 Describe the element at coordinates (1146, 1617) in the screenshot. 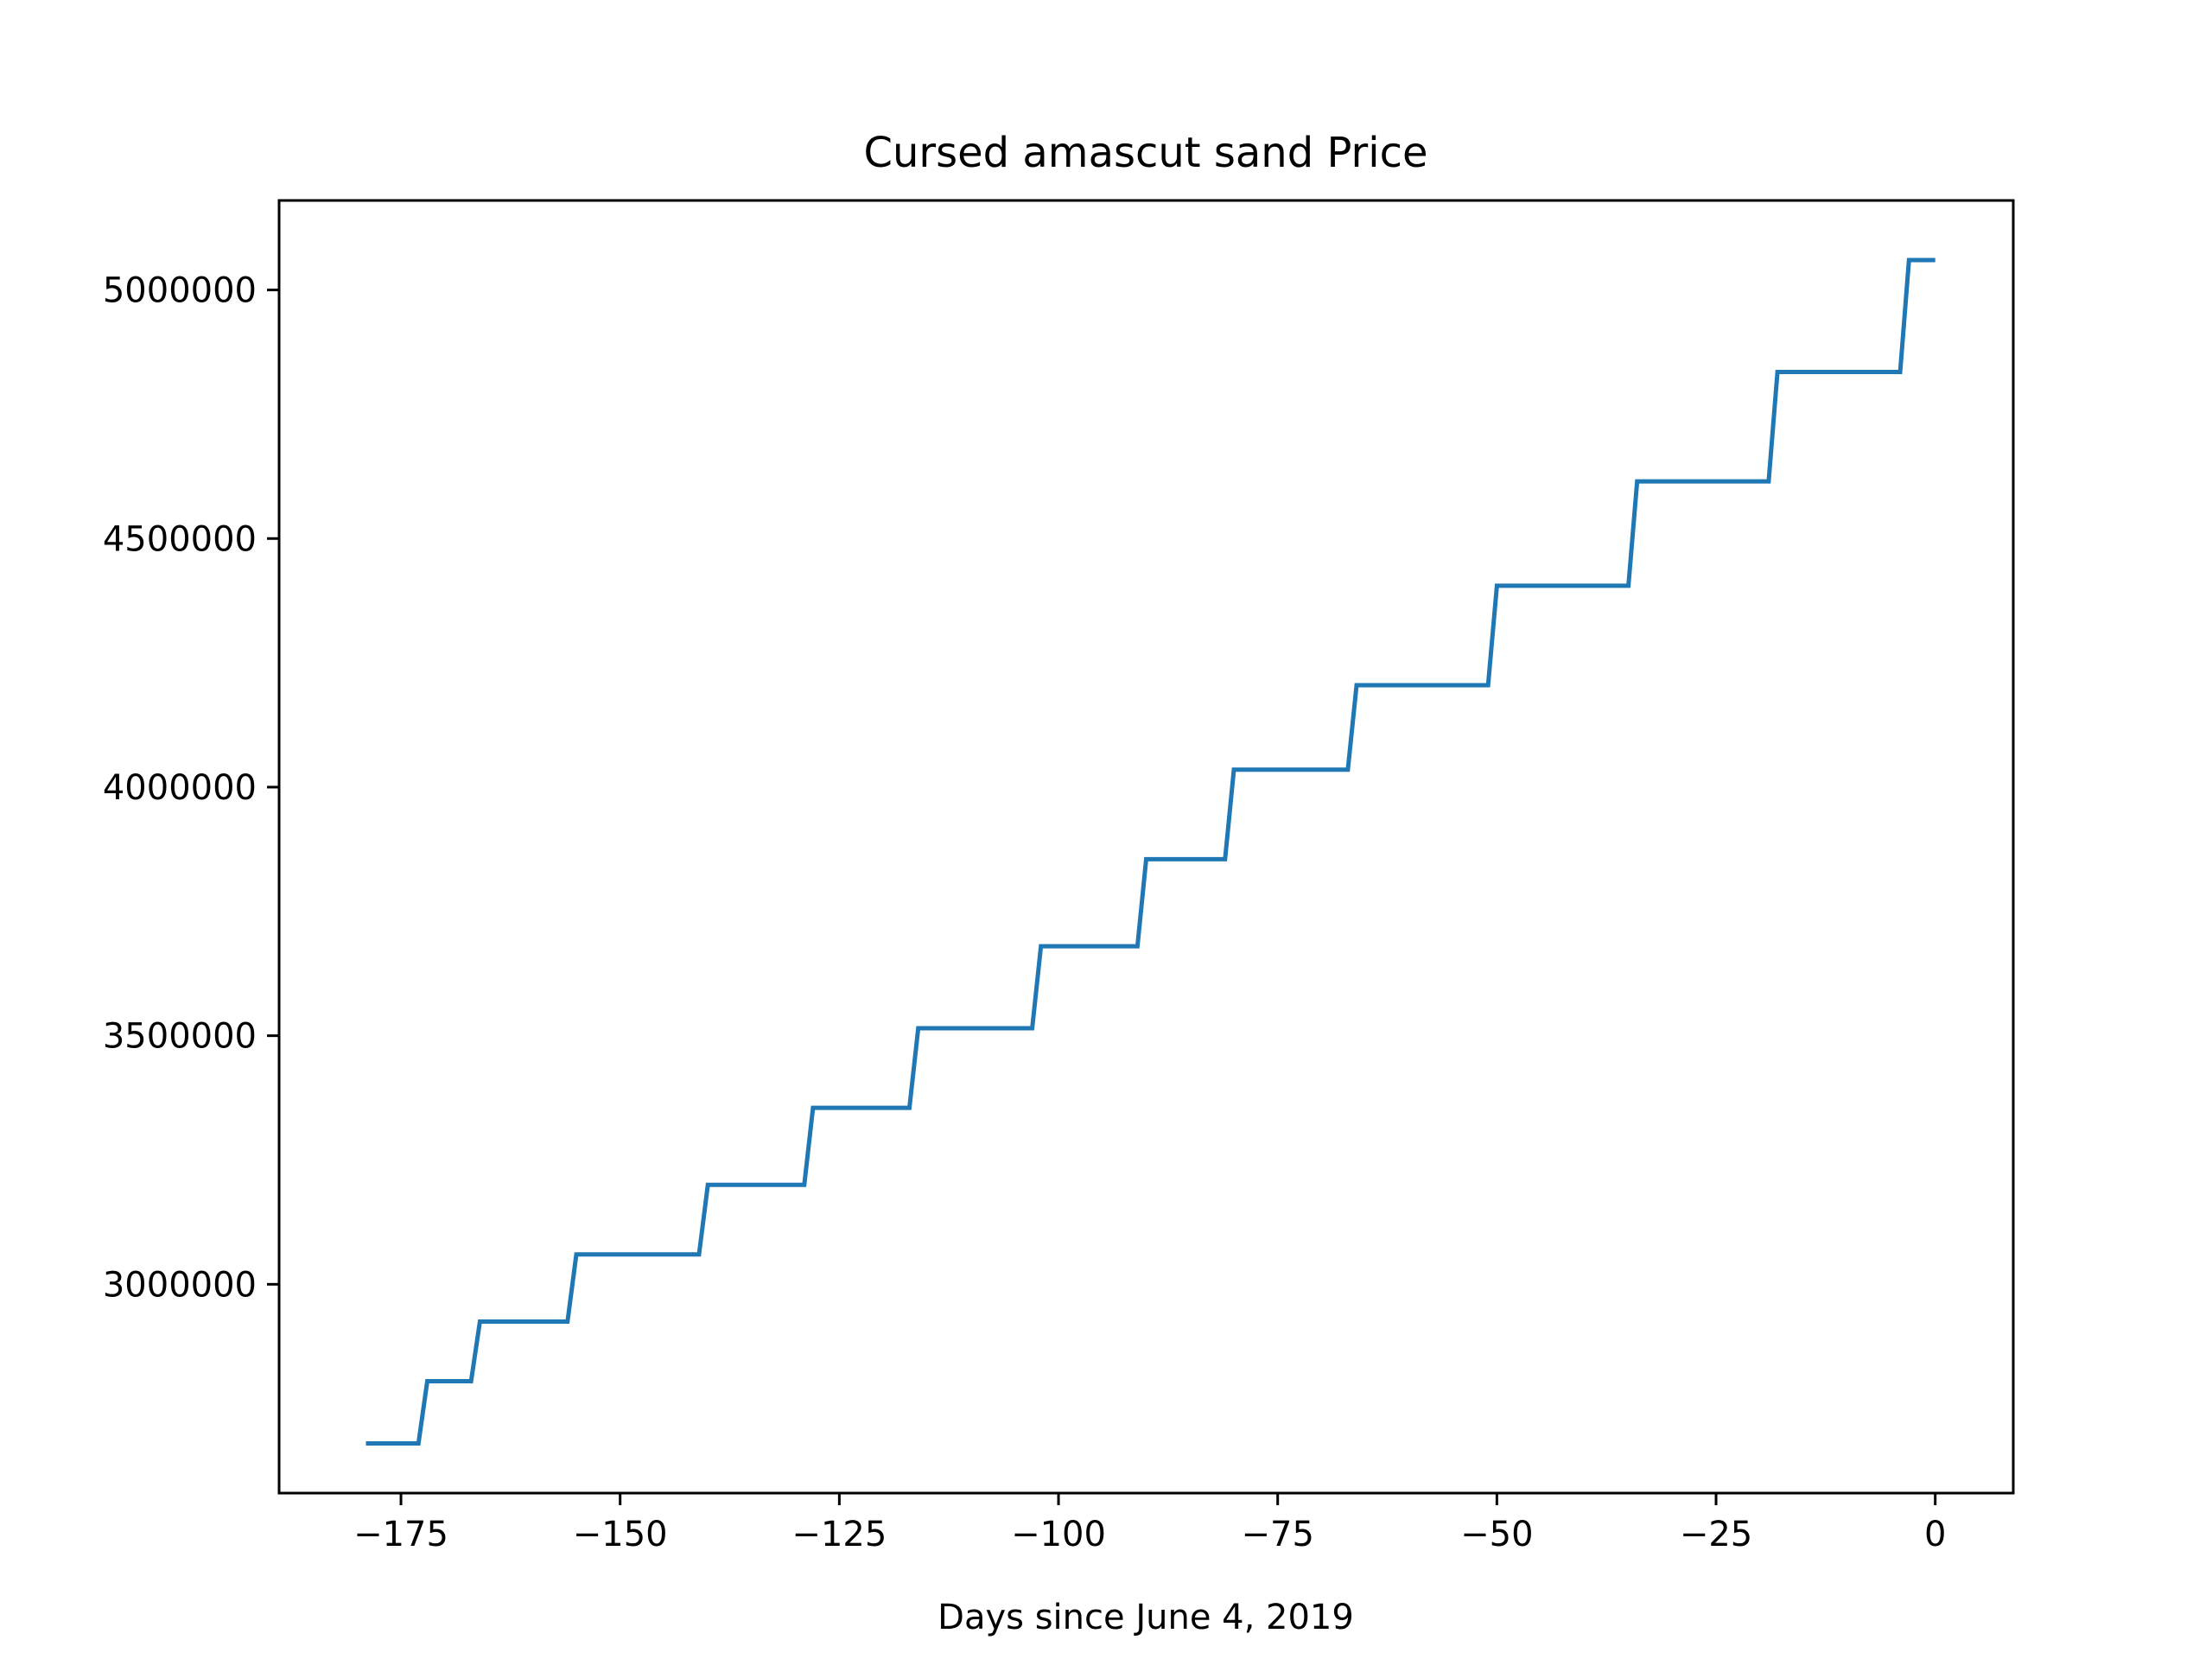

I see `x-axis-label: Days since June 4, 2019` at that location.